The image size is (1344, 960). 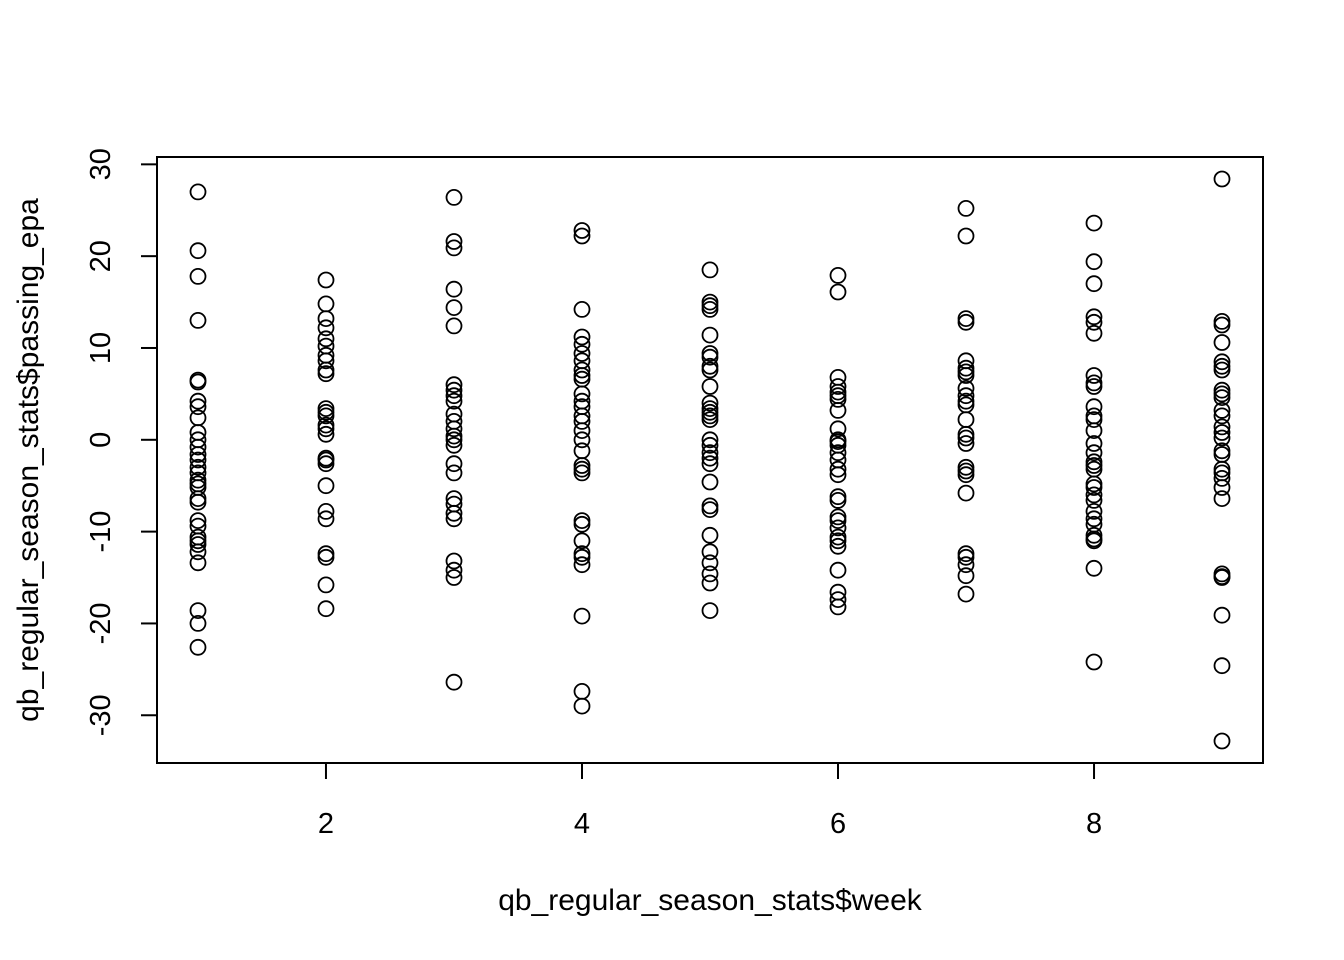 I want to click on y-tick-label: 10, so click(x=101, y=348).